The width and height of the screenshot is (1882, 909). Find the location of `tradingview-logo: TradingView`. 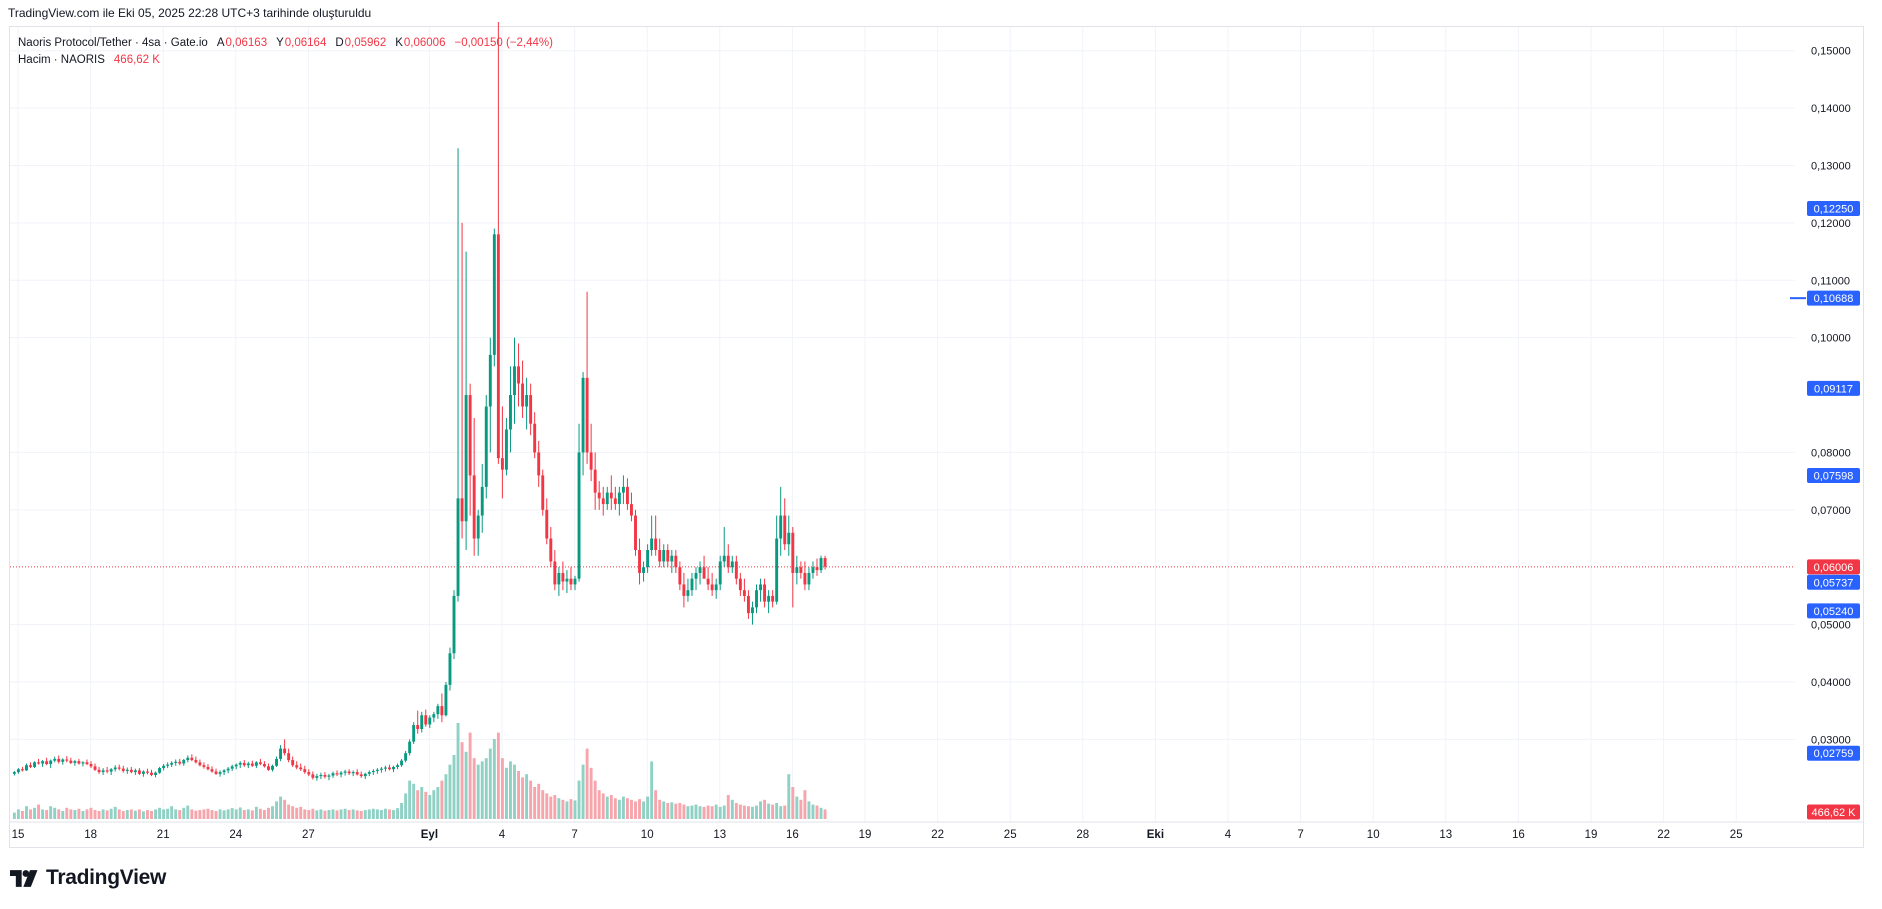

tradingview-logo: TradingView is located at coordinates (88, 878).